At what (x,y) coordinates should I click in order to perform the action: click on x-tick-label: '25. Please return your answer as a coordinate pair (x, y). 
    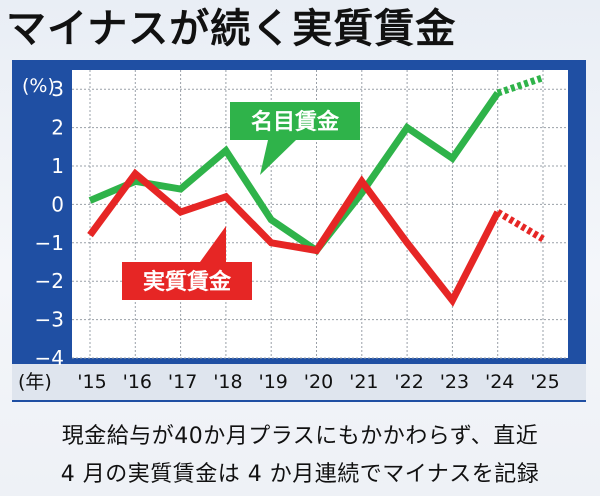
    Looking at the image, I should click on (544, 382).